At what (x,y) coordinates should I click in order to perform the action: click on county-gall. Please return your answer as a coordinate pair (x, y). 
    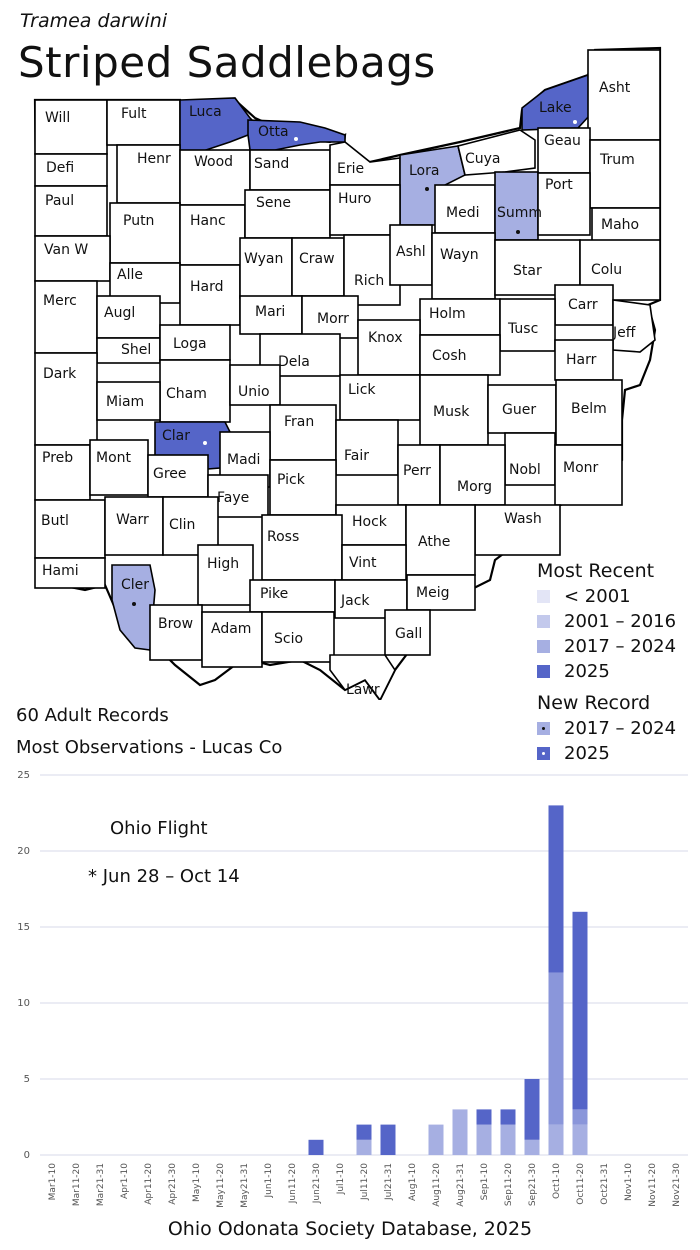
    Looking at the image, I should click on (407, 632).